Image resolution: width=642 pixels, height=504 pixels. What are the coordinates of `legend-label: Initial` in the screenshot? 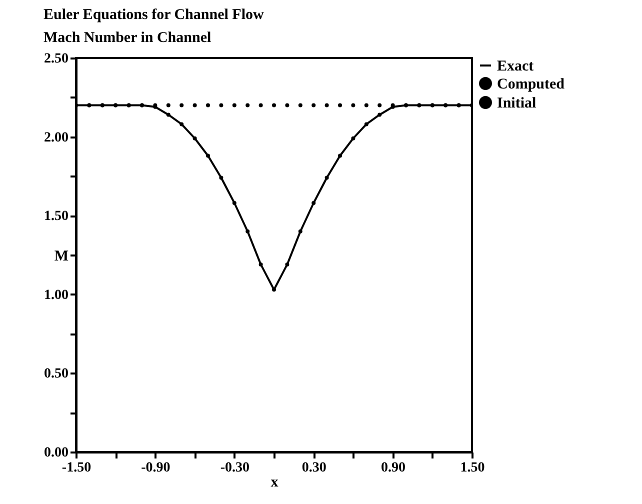 It's located at (516, 104).